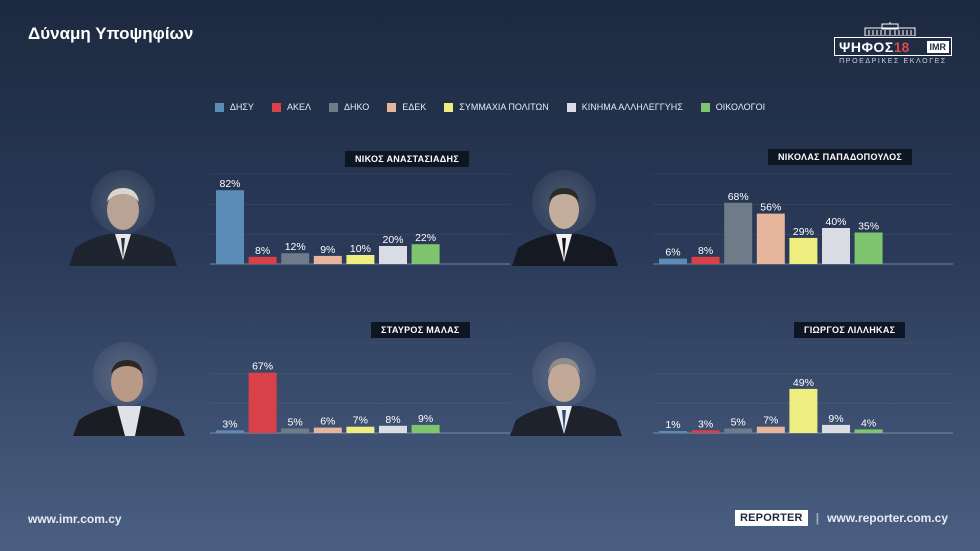  I want to click on legend-item: ΔΗΚΟ, so click(349, 107).